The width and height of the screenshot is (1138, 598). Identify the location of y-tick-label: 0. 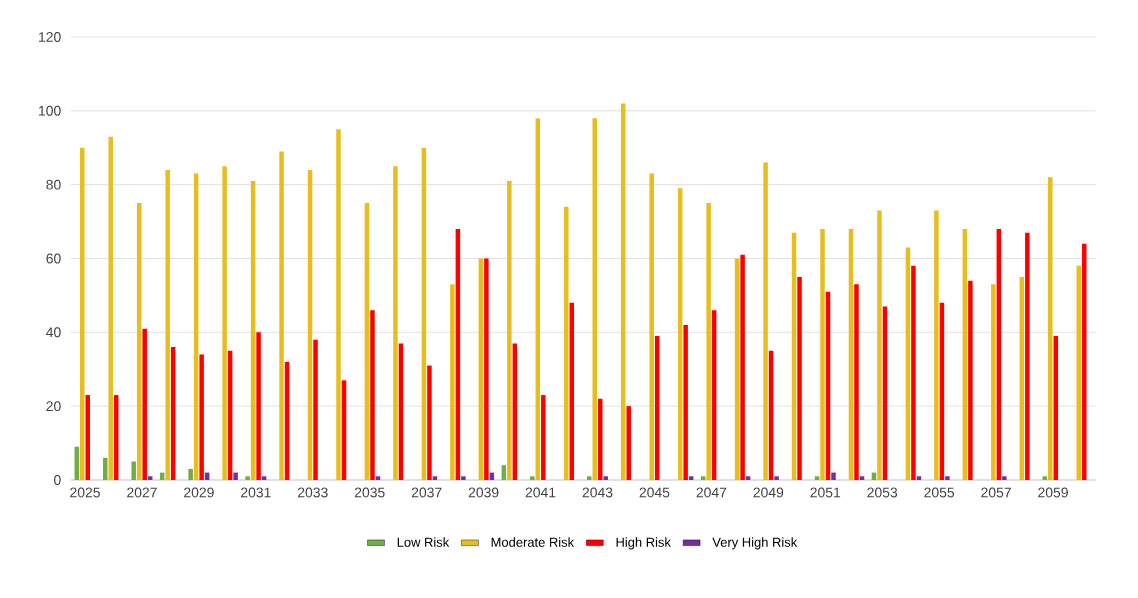
(57, 480).